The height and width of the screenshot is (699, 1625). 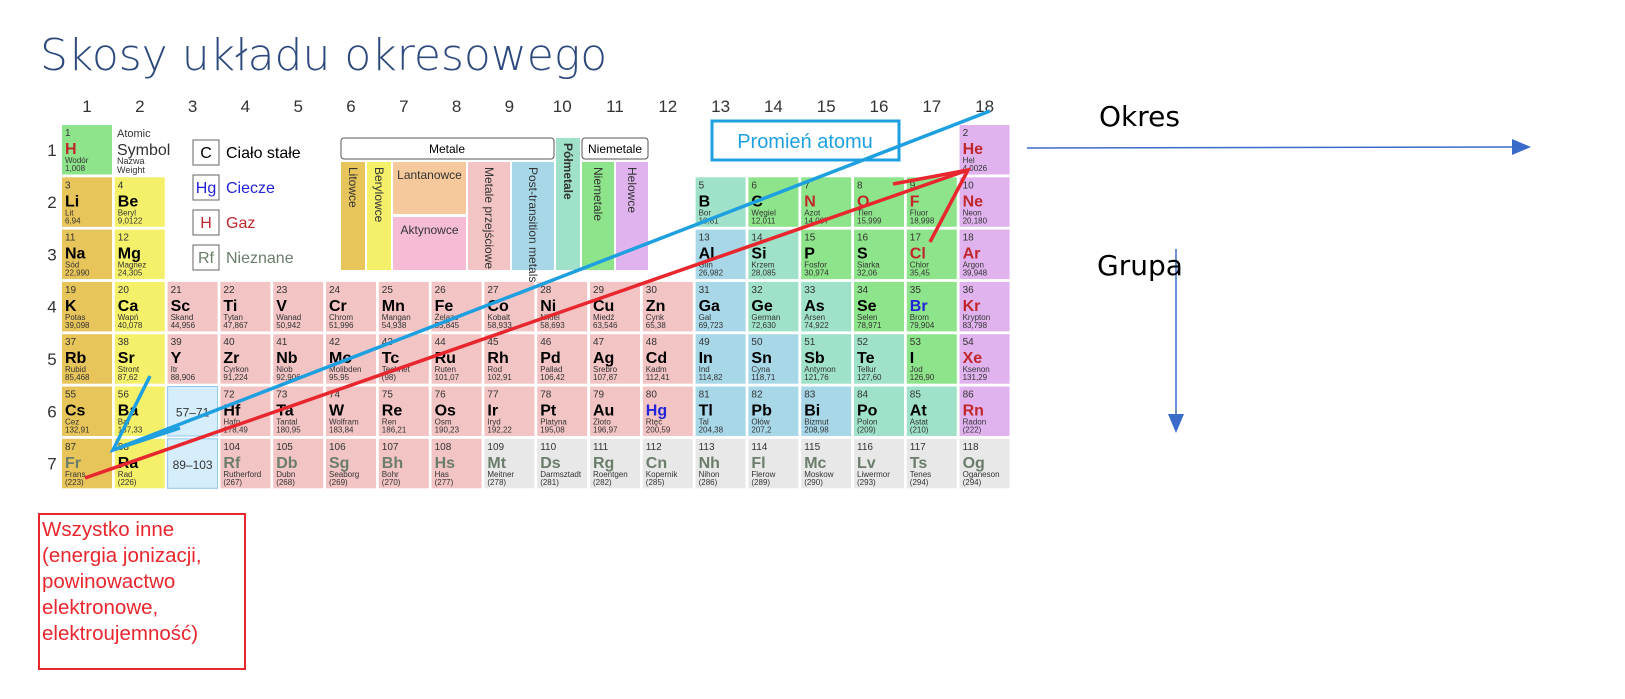 What do you see at coordinates (761, 358) in the screenshot?
I see `element-symbol: Sn` at bounding box center [761, 358].